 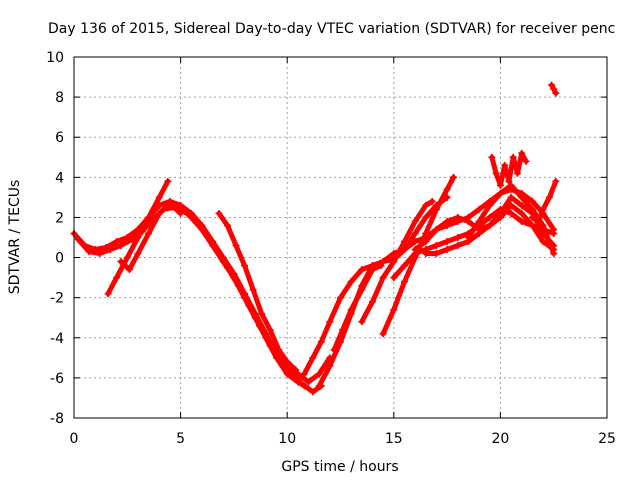 What do you see at coordinates (394, 439) in the screenshot?
I see `x-tick-label: 15` at bounding box center [394, 439].